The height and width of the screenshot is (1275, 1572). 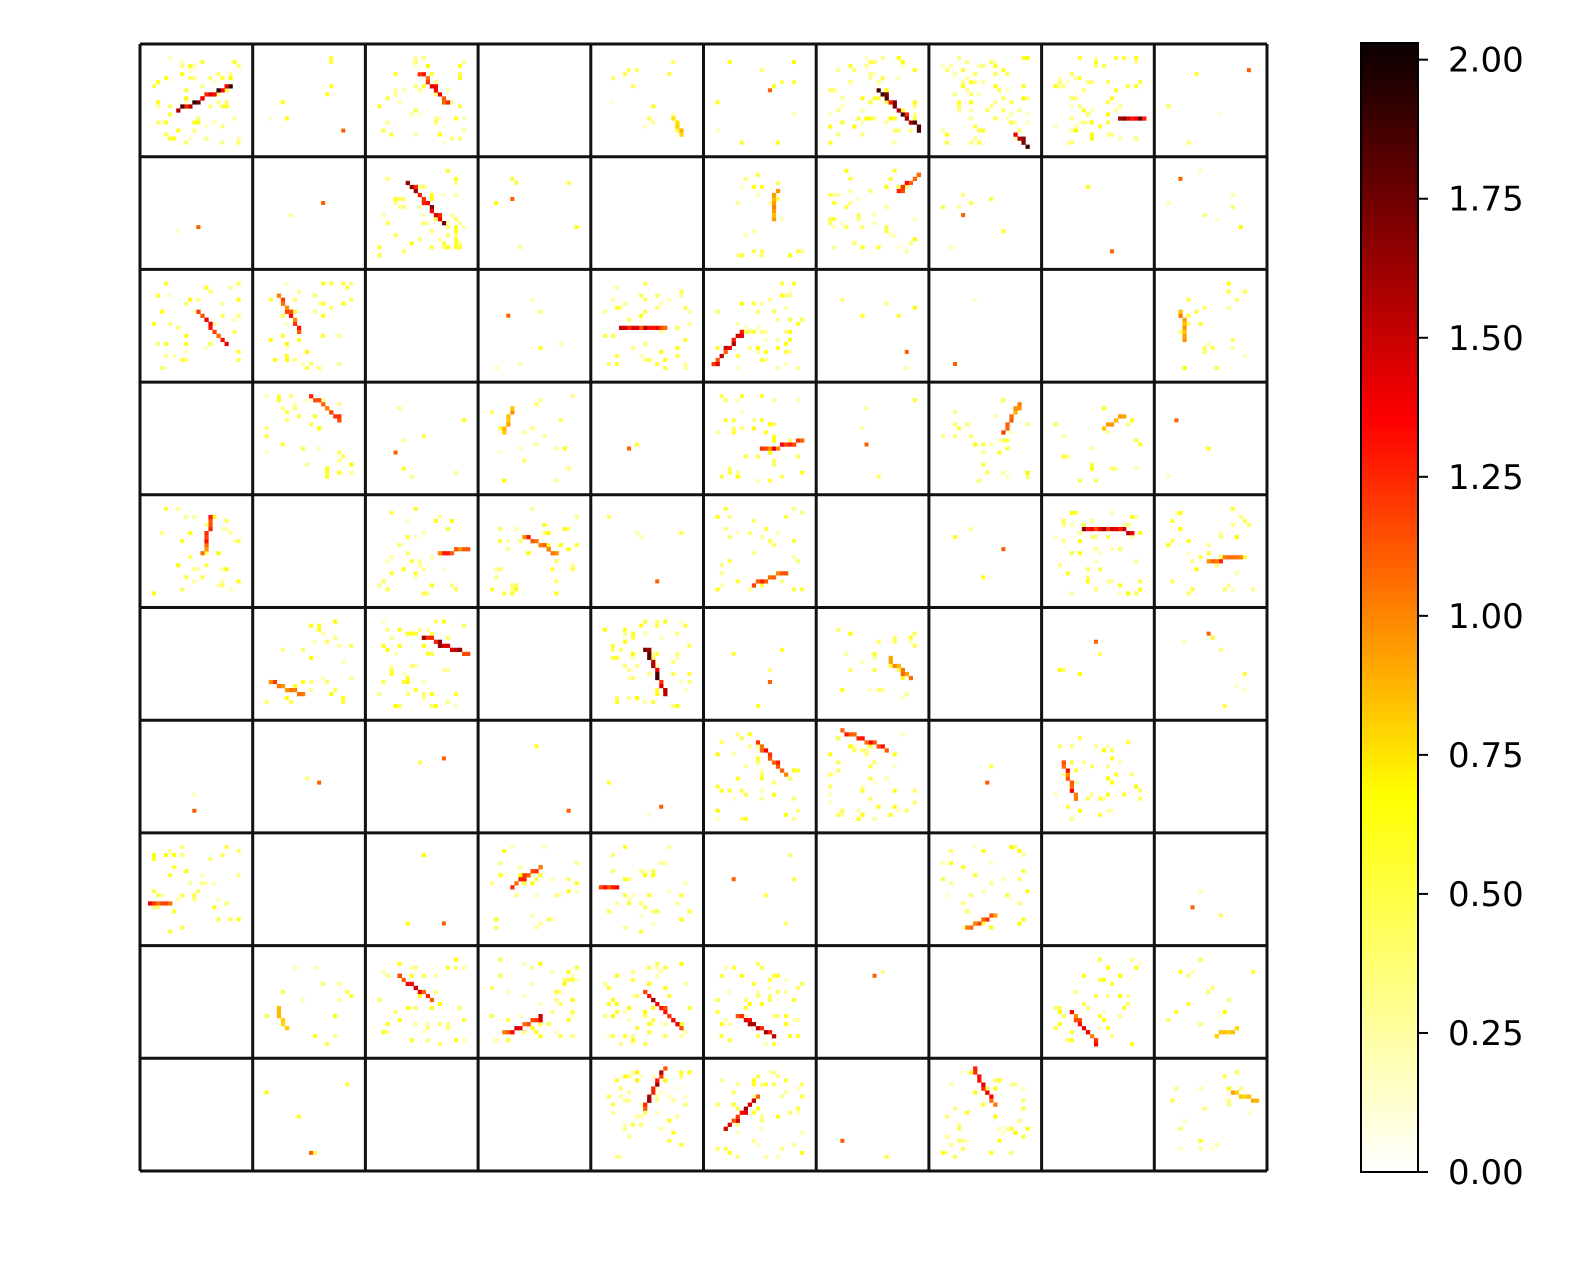 I want to click on colorbar-tick-label: 0.25, so click(x=1486, y=1034).